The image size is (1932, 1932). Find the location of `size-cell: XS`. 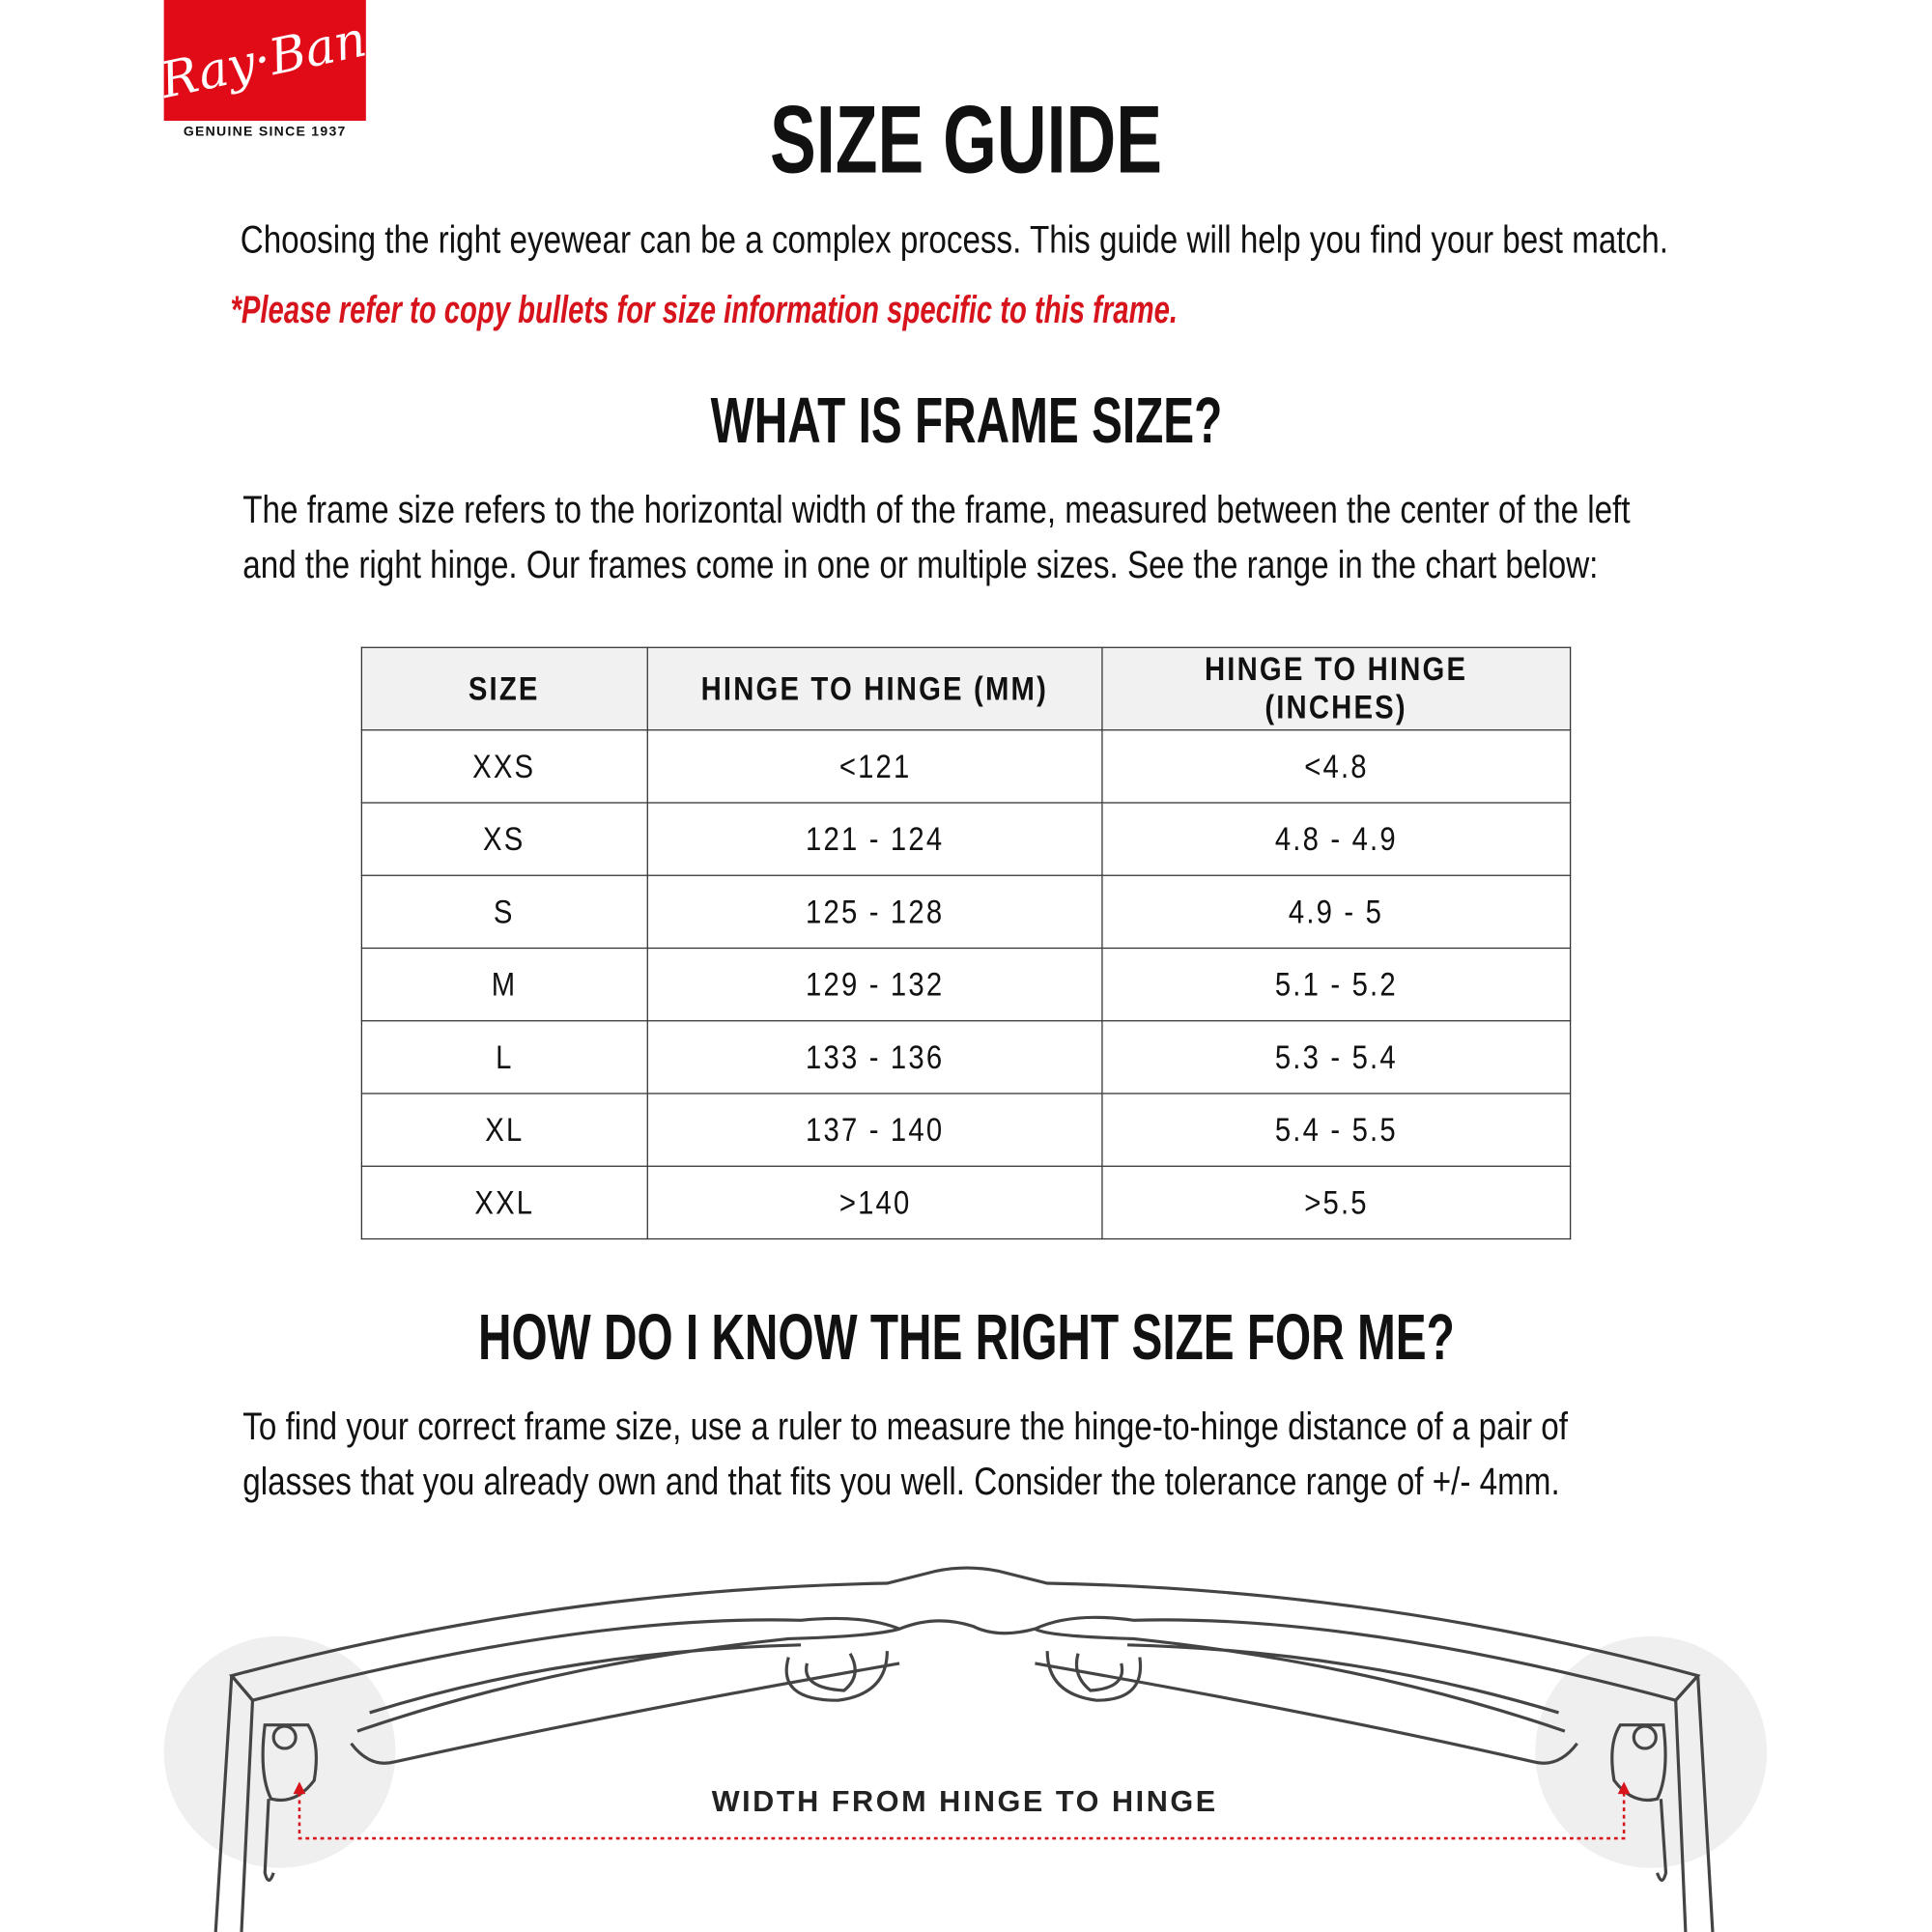

size-cell: XS is located at coordinates (504, 839).